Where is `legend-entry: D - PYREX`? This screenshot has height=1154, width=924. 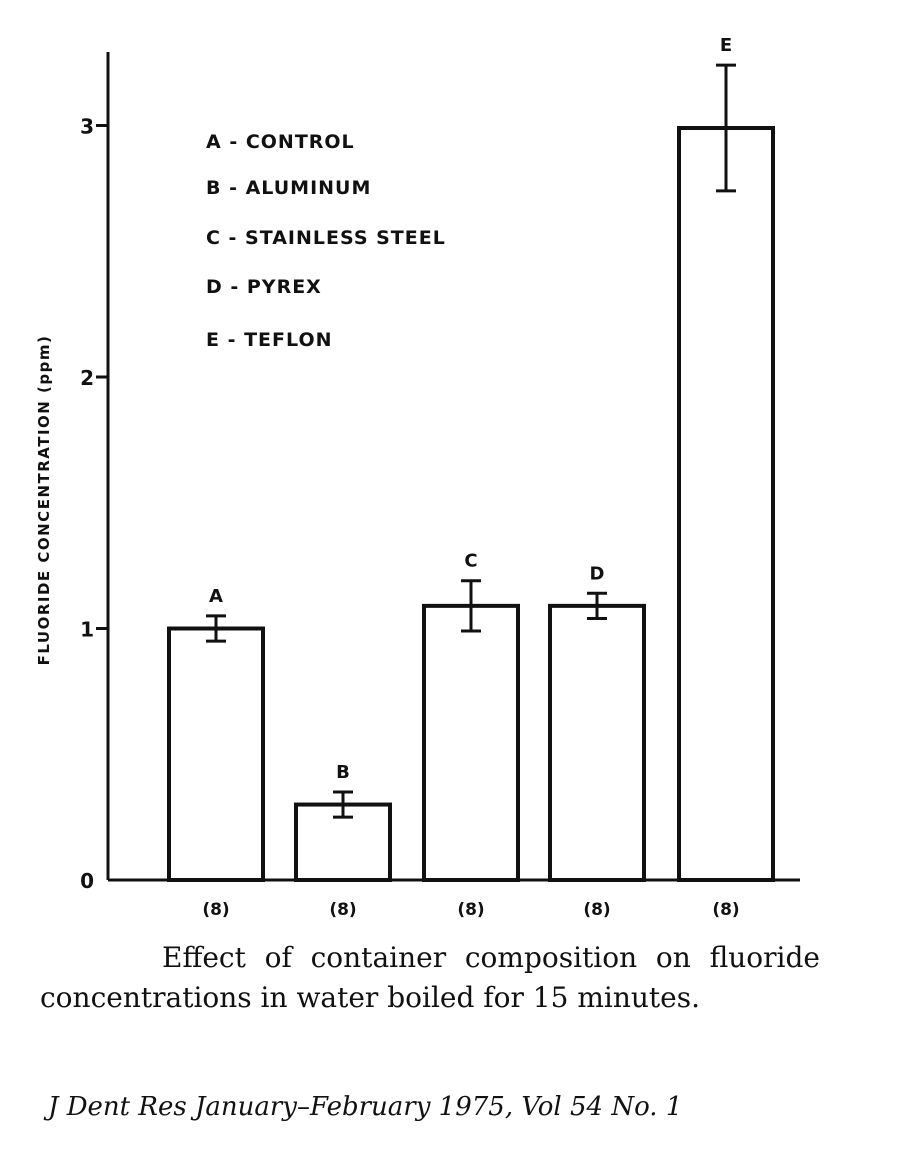 legend-entry: D - PYREX is located at coordinates (264, 287).